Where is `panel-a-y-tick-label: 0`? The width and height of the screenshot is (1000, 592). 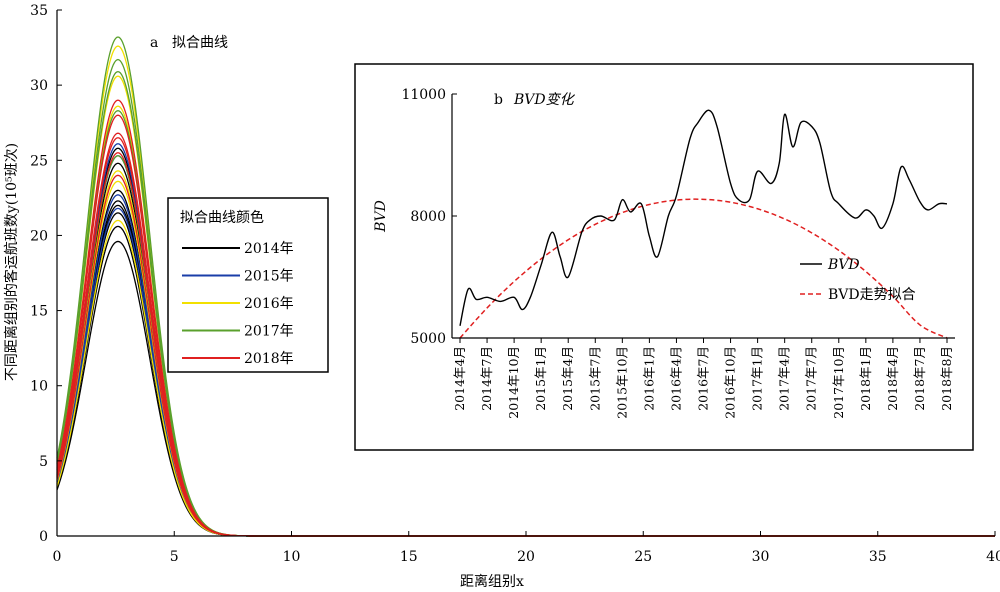
panel-a-y-tick-label: 0 is located at coordinates (43, 537).